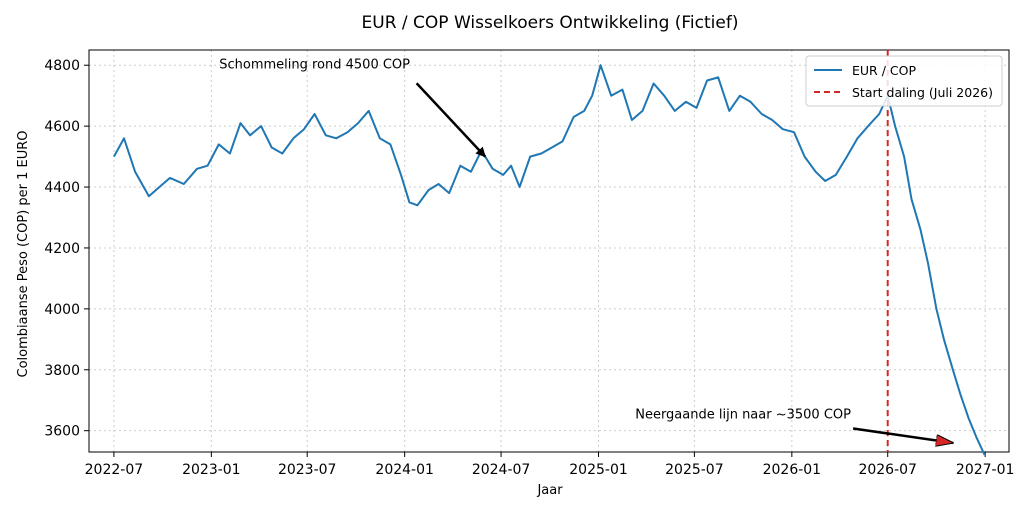 The height and width of the screenshot is (512, 1024). What do you see at coordinates (792, 470) in the screenshot?
I see `x-tick-label: 2026-01` at bounding box center [792, 470].